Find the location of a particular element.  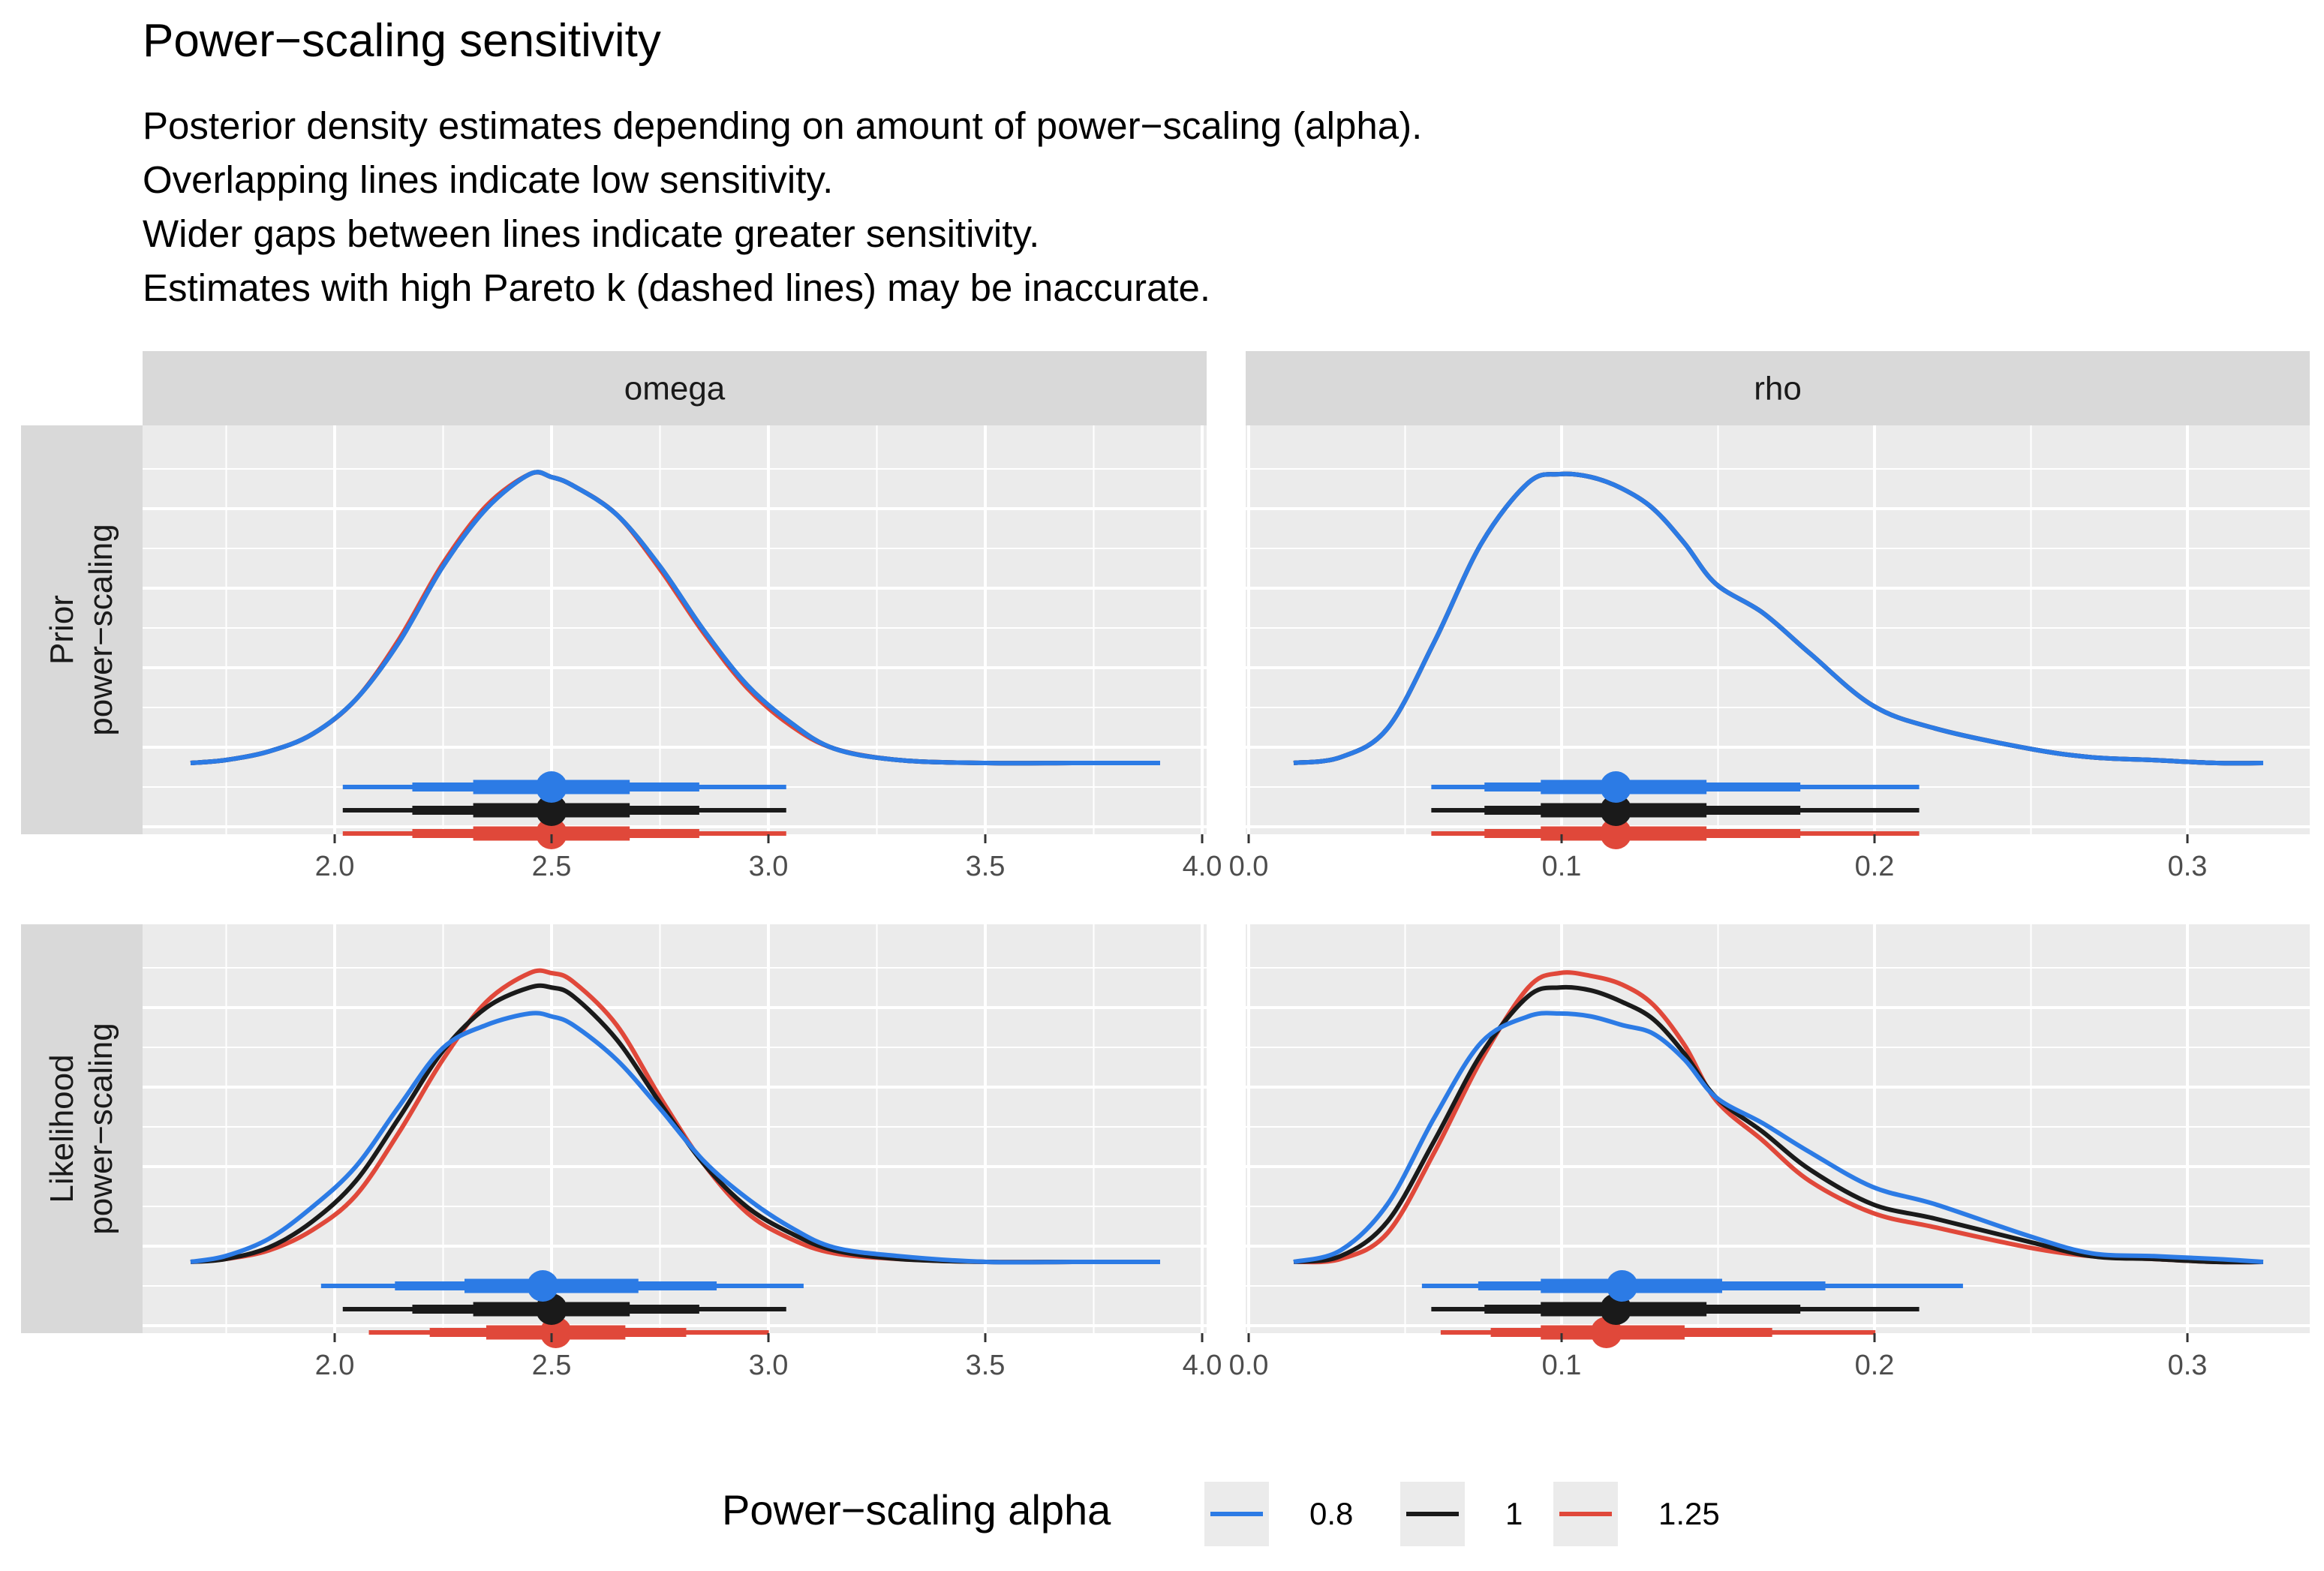

row-strip: Likelihoodpower−scaling is located at coordinates (82, 1128).